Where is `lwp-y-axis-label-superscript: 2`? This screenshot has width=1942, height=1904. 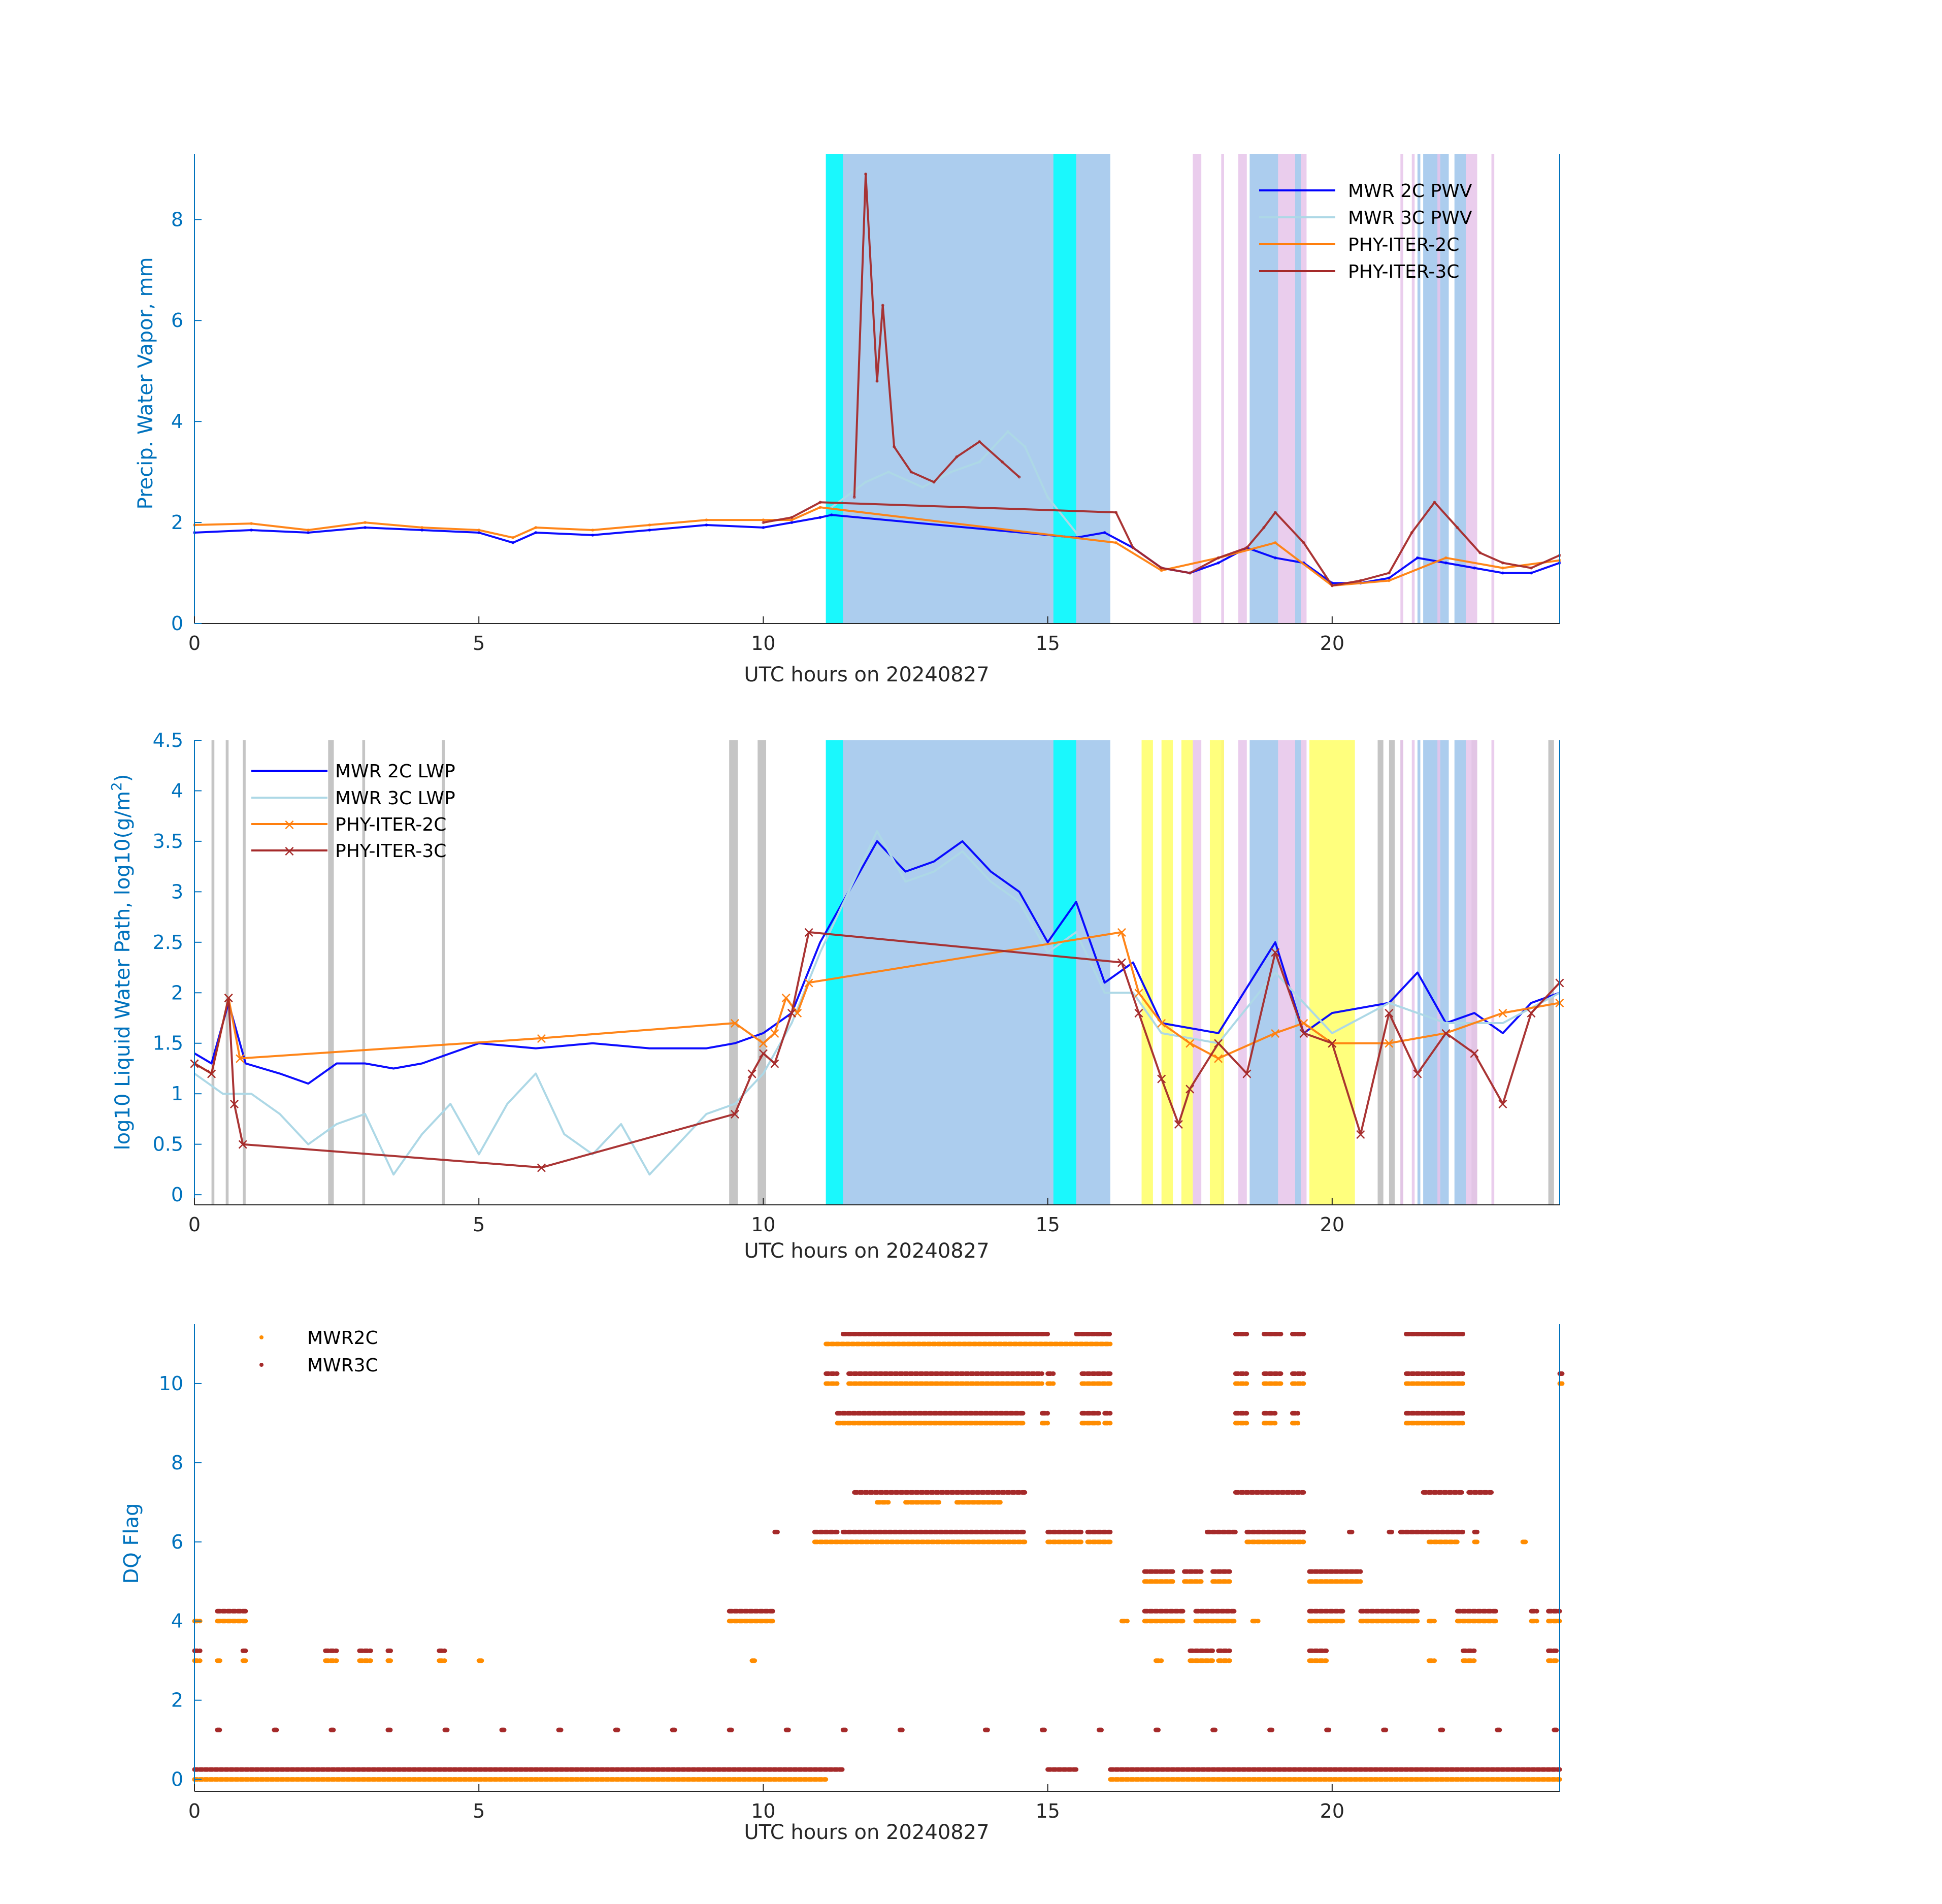
lwp-y-axis-label-superscript: 2 is located at coordinates (116, 787).